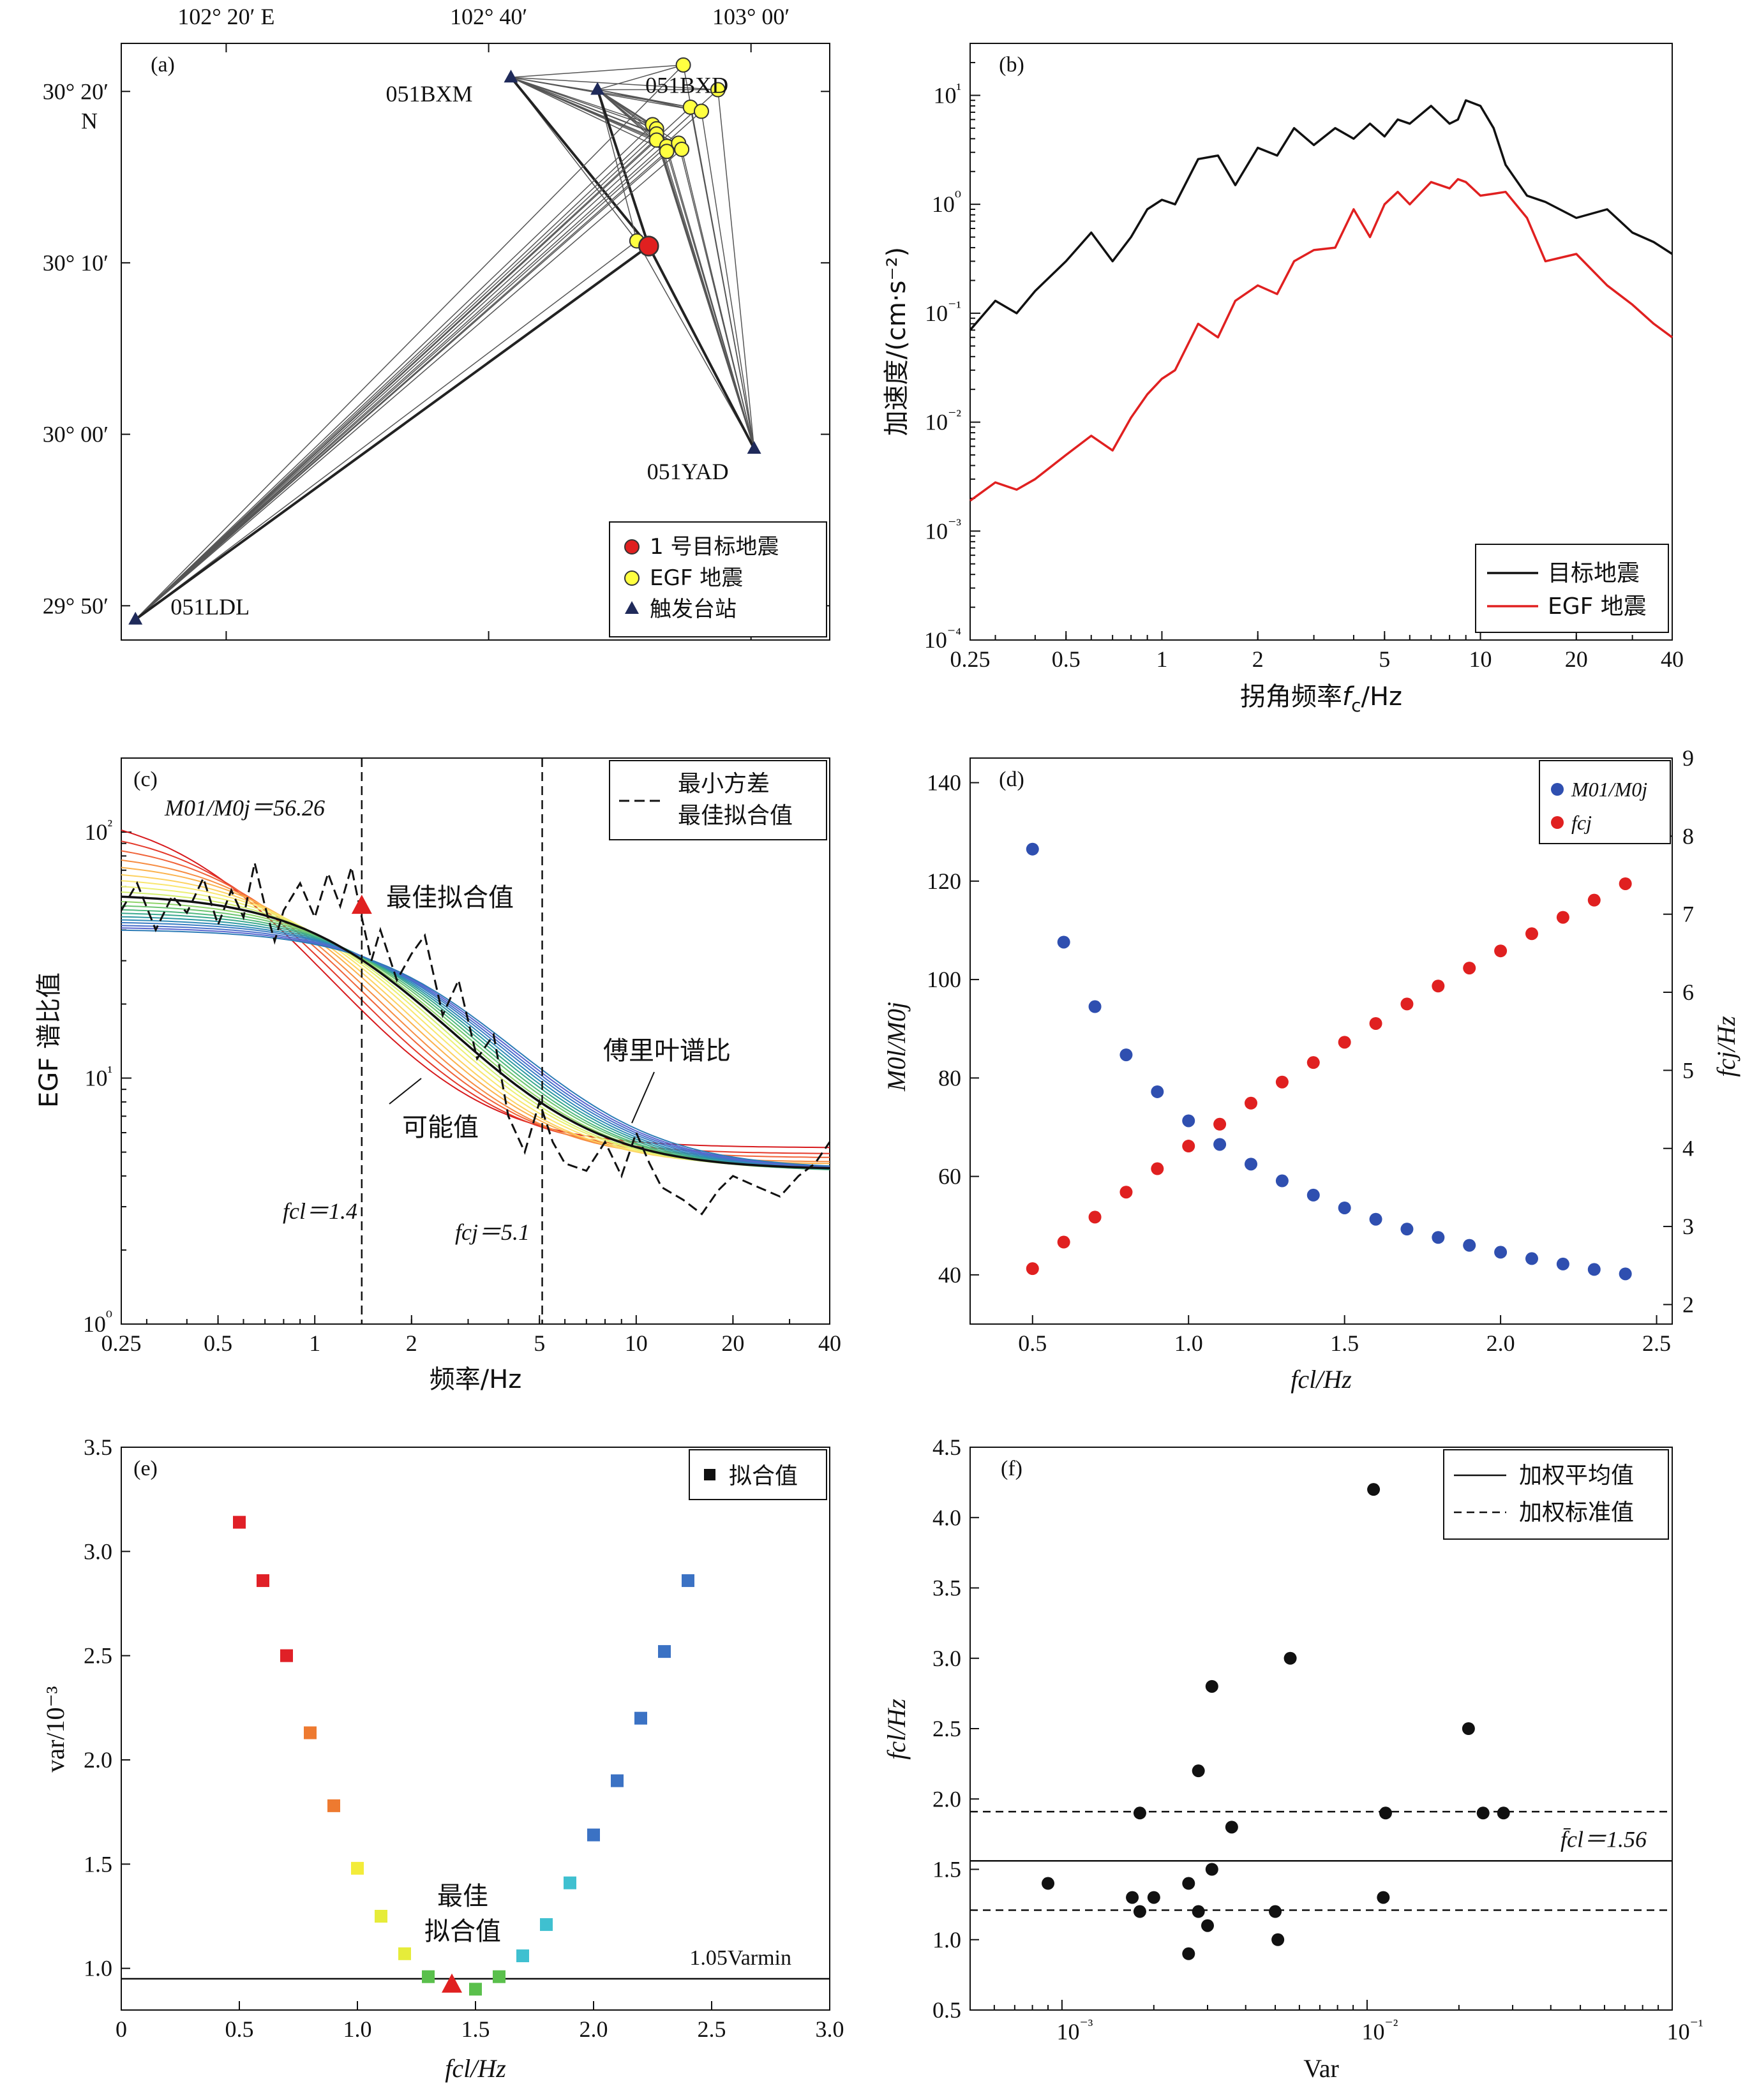  What do you see at coordinates (648, 246) in the screenshot?
I see `target-event-marker` at bounding box center [648, 246].